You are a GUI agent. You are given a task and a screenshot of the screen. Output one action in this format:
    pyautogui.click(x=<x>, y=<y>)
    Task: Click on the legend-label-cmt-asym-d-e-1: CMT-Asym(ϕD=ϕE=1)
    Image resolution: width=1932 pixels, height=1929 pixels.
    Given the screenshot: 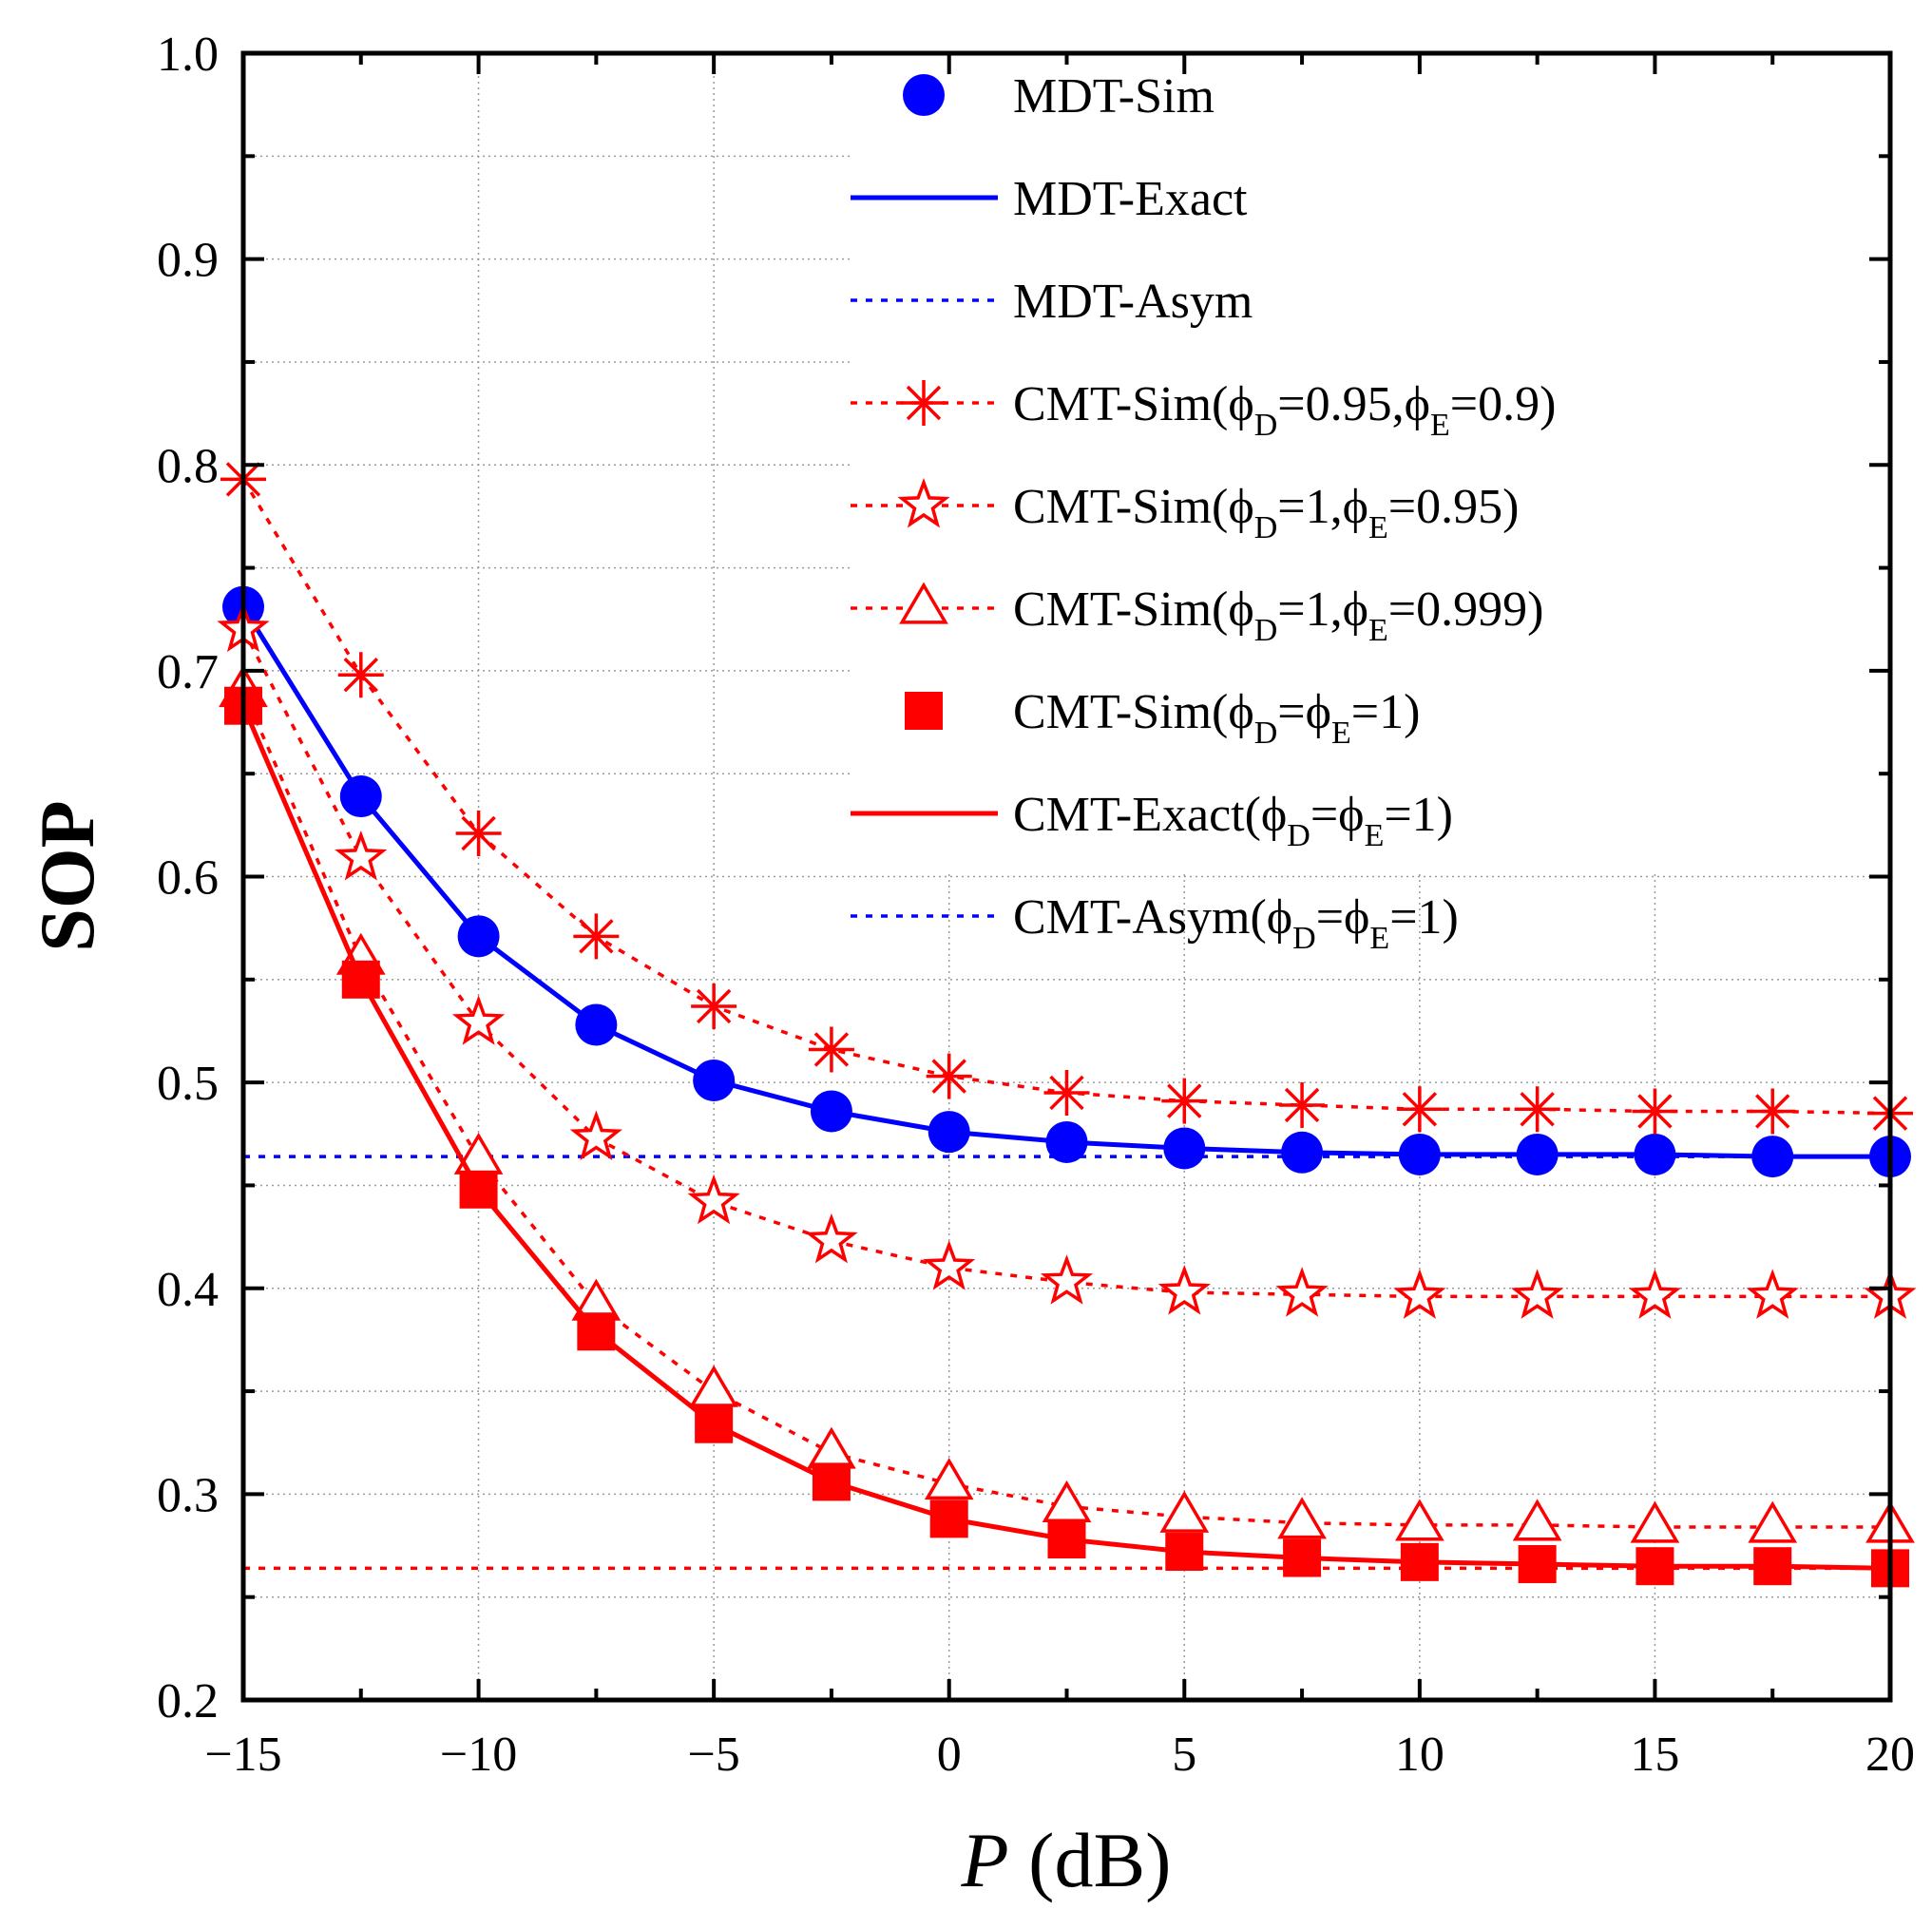 What is the action you would take?
    pyautogui.click(x=1236, y=923)
    